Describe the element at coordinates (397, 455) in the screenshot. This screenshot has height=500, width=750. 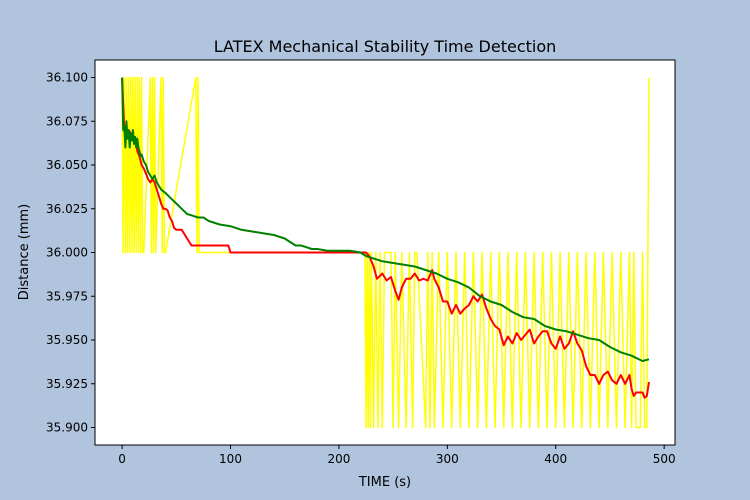
I see `x-axis: 0 100 200 300 400 500` at that location.